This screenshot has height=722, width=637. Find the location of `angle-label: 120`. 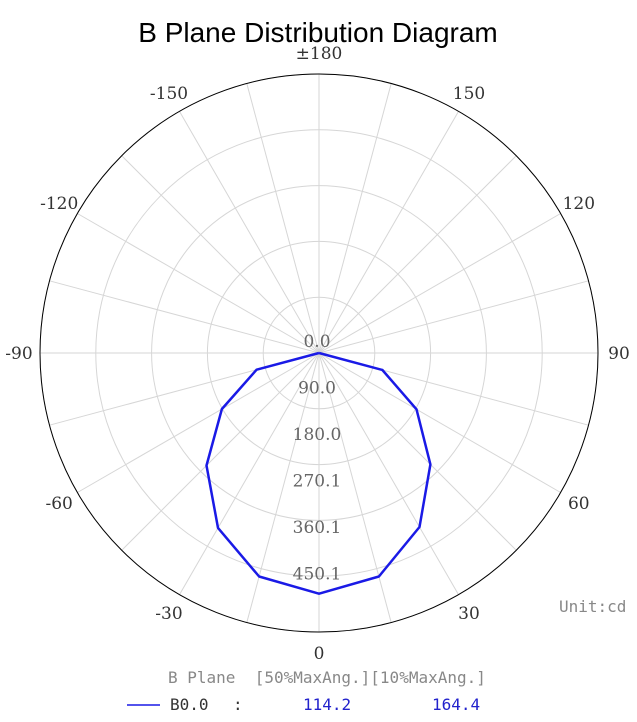

angle-label: 120 is located at coordinates (579, 204).